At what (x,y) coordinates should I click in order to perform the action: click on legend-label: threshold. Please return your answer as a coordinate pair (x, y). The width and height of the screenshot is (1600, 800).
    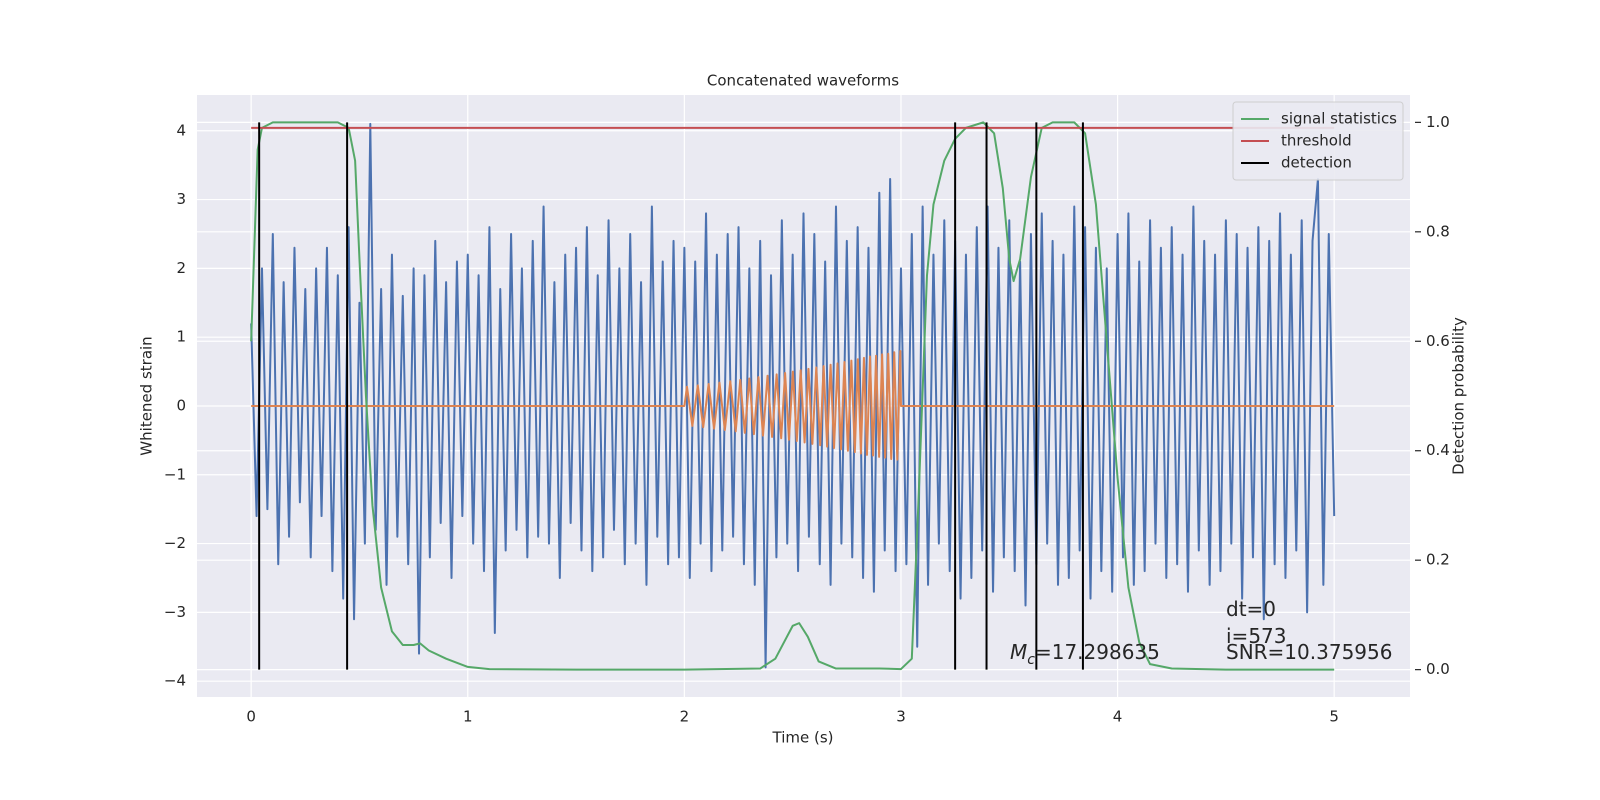
    Looking at the image, I should click on (1316, 141).